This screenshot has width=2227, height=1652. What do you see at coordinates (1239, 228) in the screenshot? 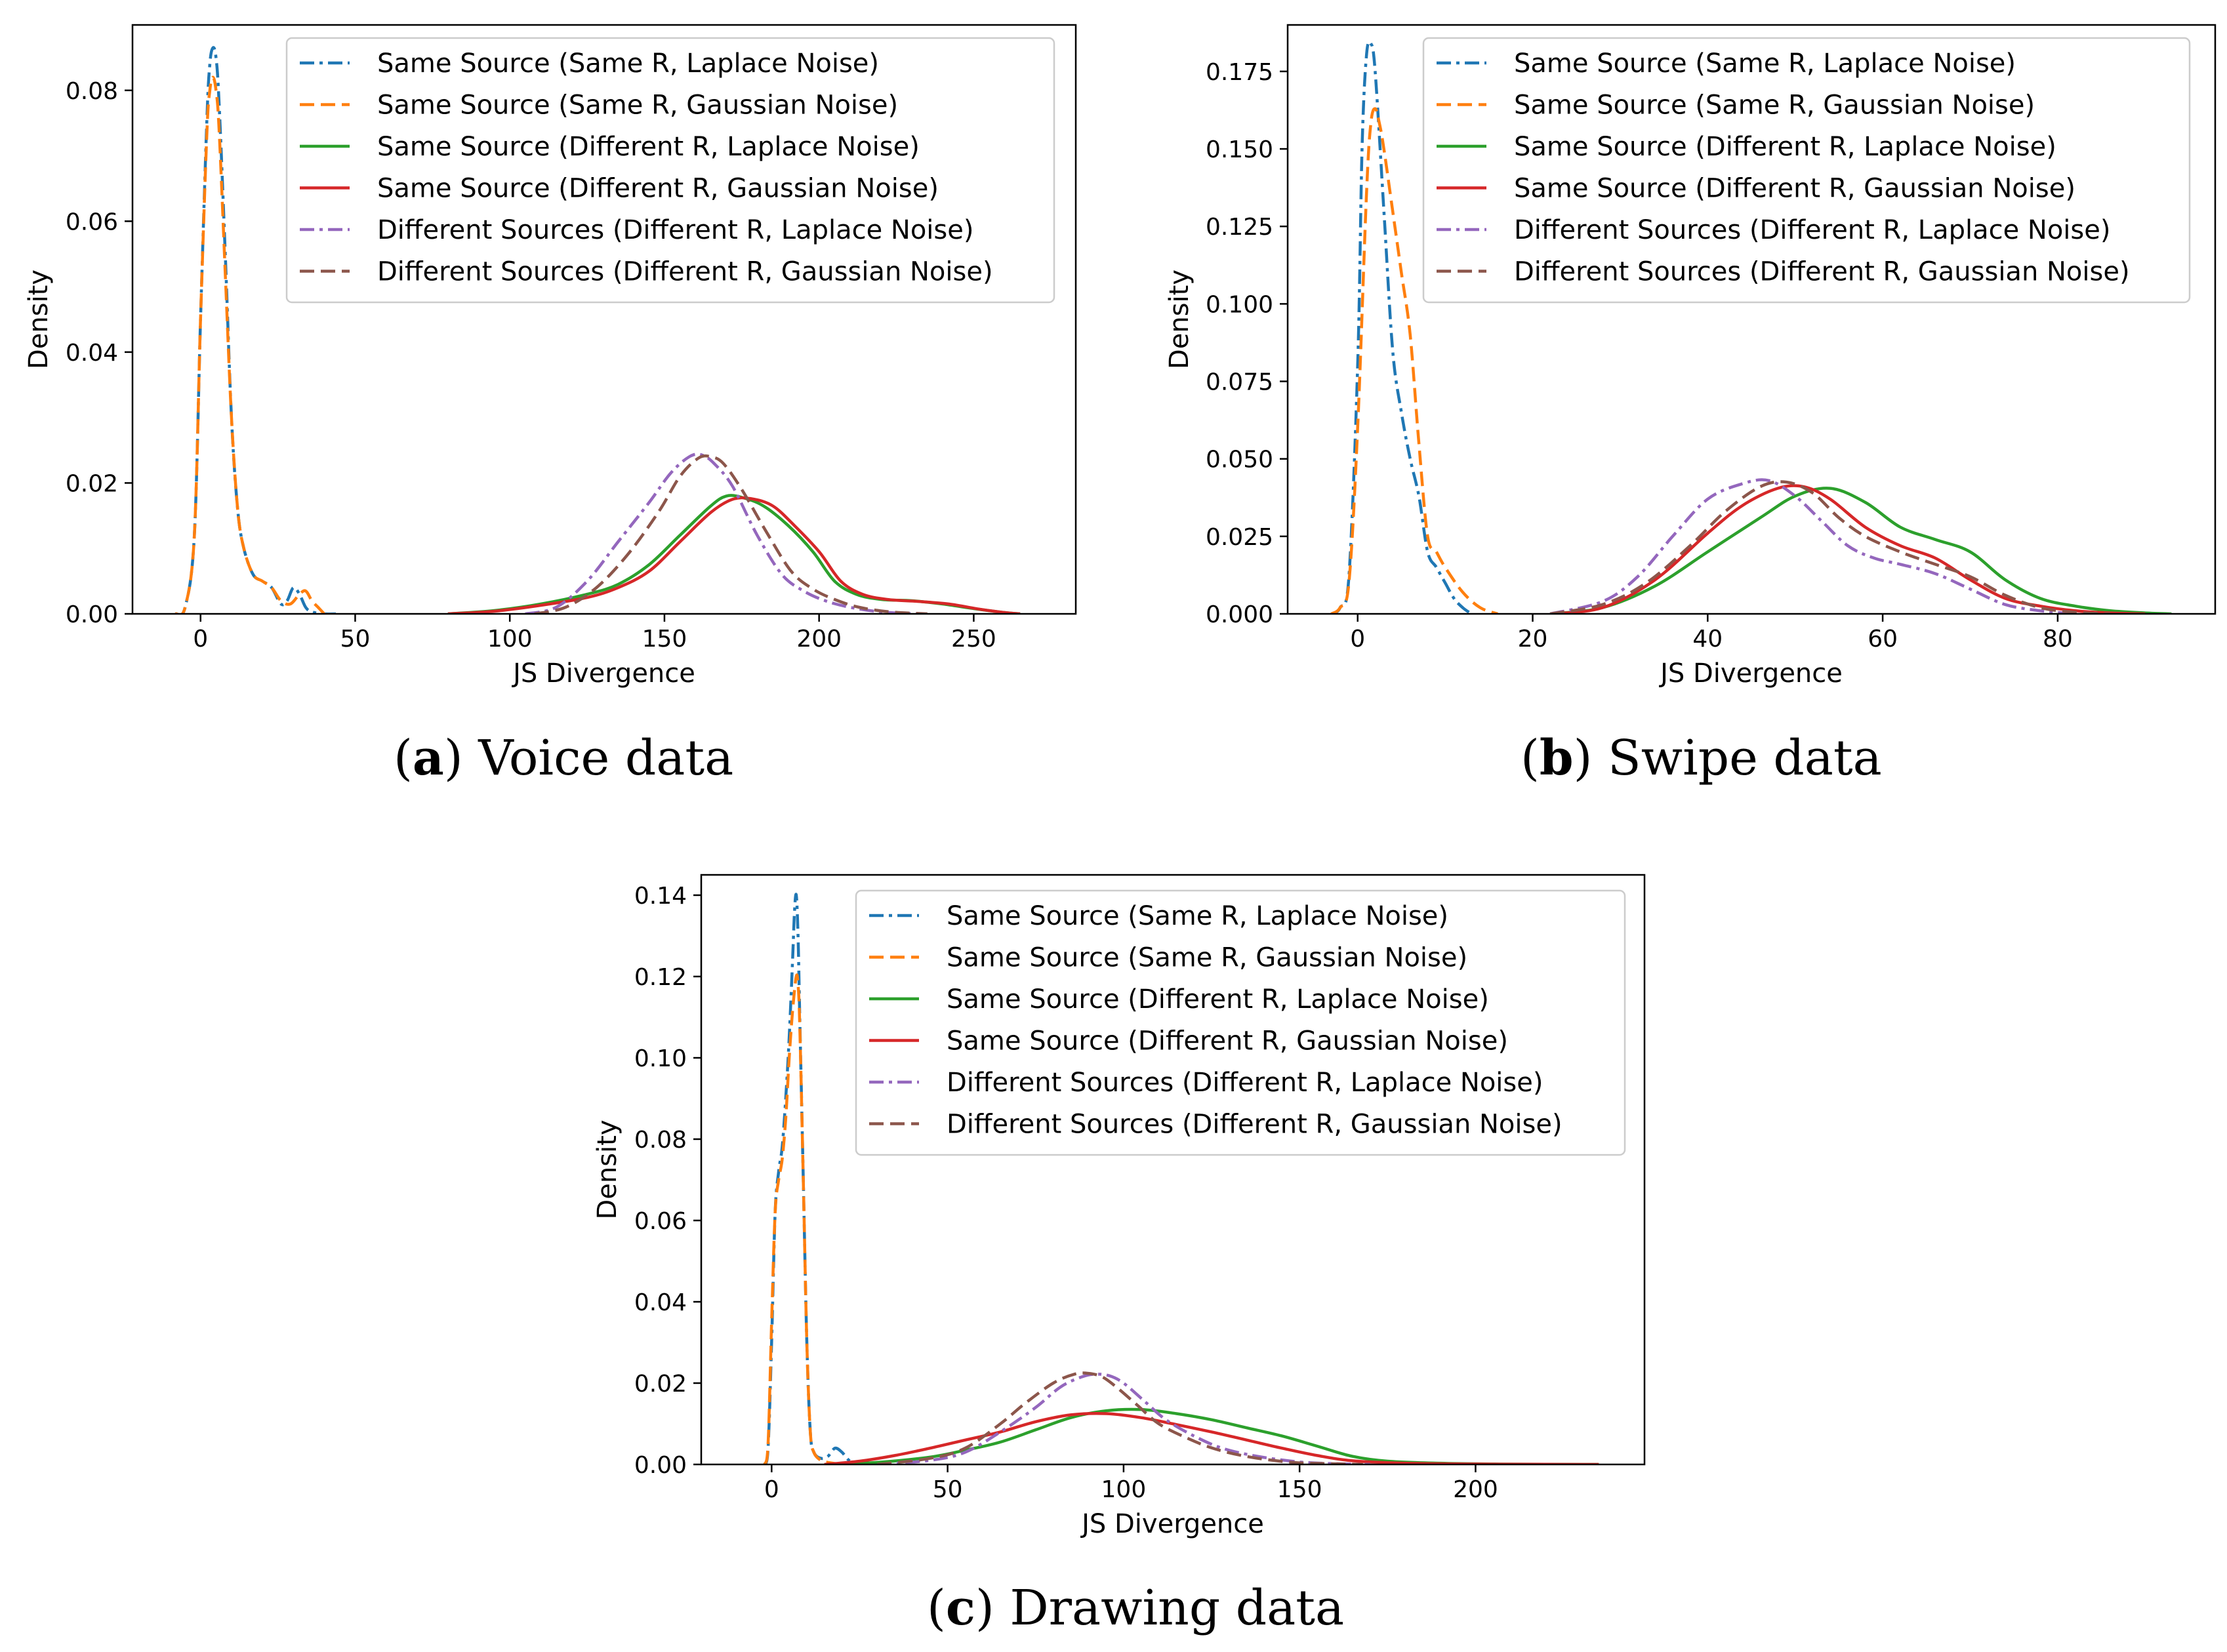
I see `y-tick-label: 0.125` at bounding box center [1239, 228].